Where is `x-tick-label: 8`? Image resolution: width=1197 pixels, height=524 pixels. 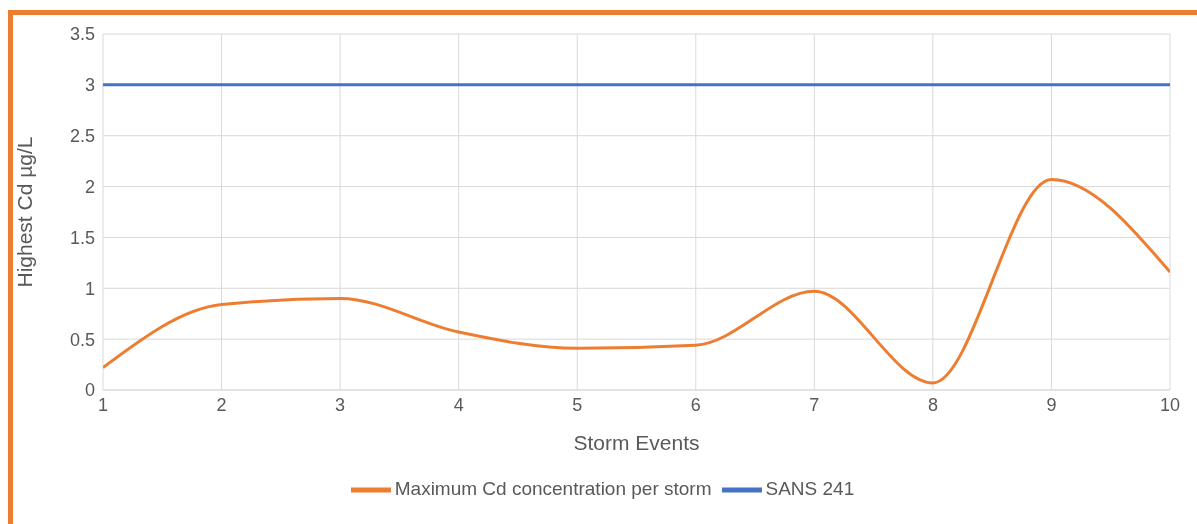
x-tick-label: 8 is located at coordinates (932, 404).